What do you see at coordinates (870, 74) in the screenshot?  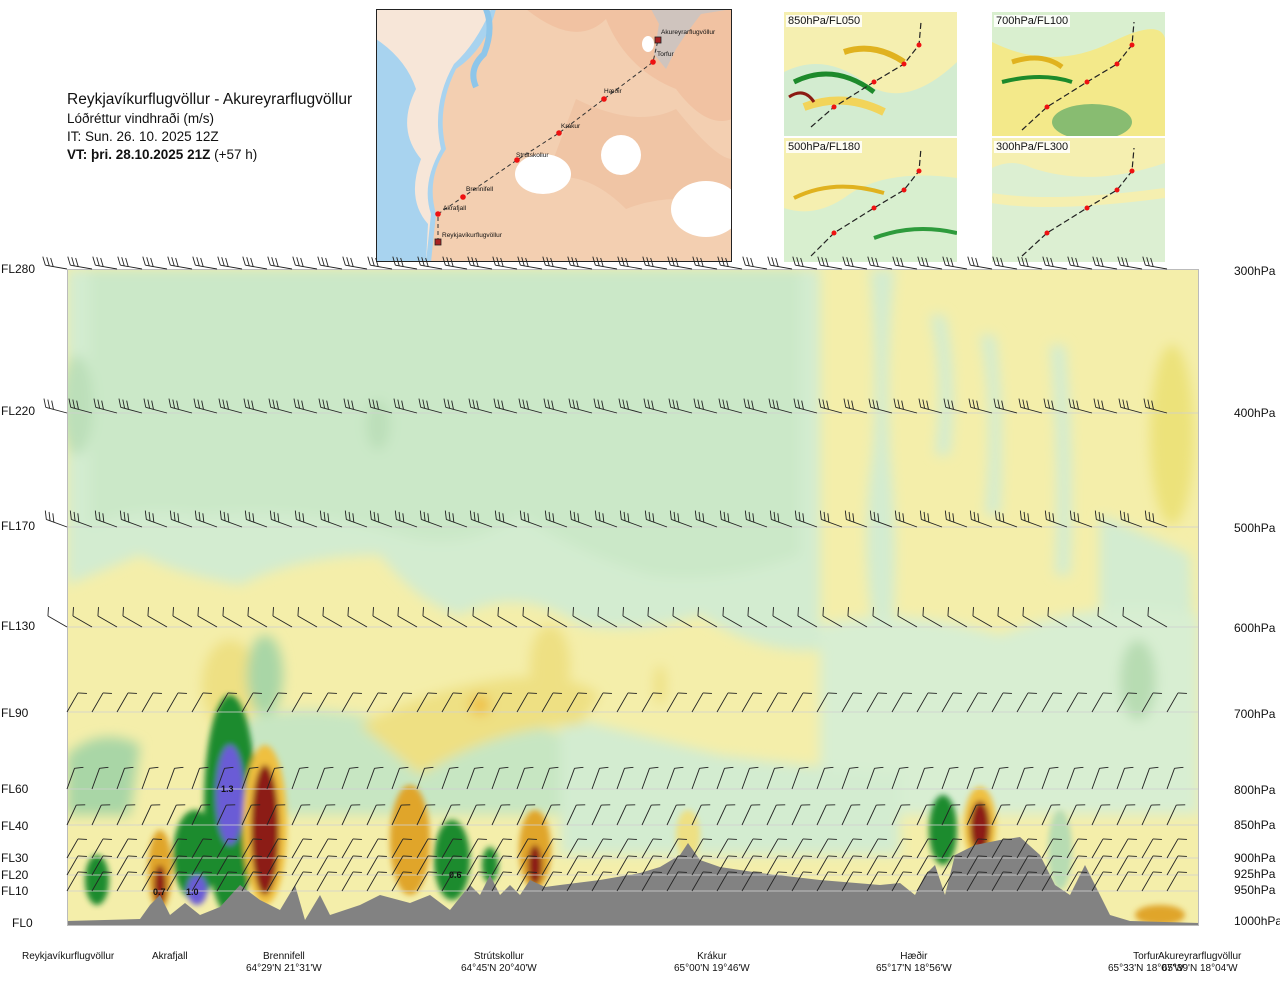 I see `mini-map-image` at bounding box center [870, 74].